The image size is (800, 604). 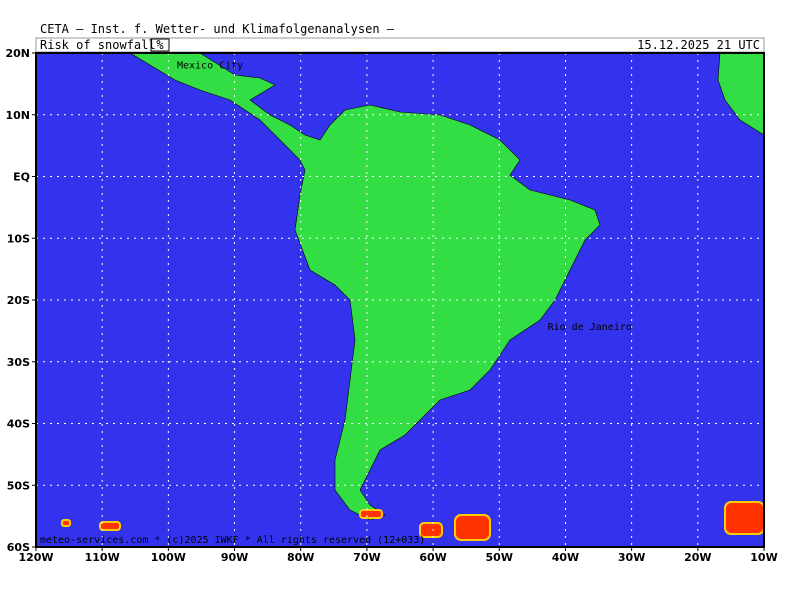 I want to click on lat-tick-label: EQ, so click(x=21, y=177).